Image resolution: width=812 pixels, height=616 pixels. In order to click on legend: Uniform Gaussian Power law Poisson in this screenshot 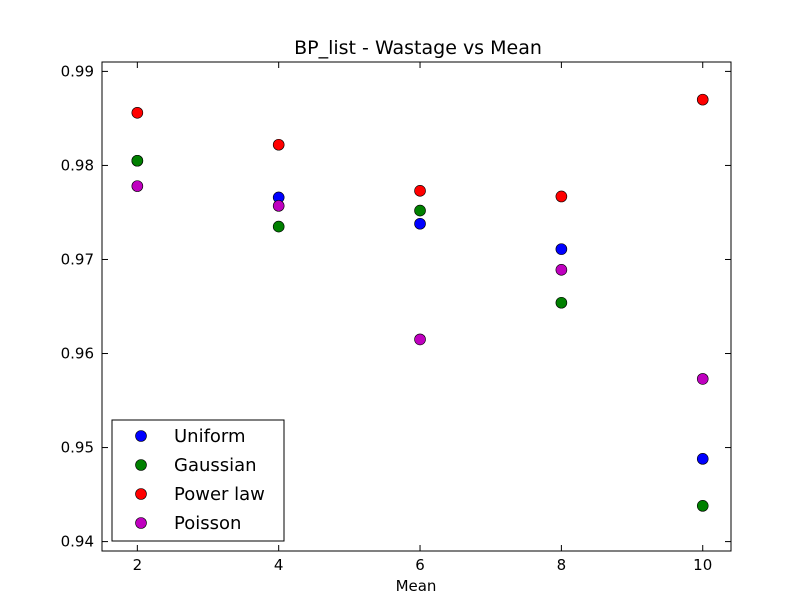, I will do `click(198, 480)`.